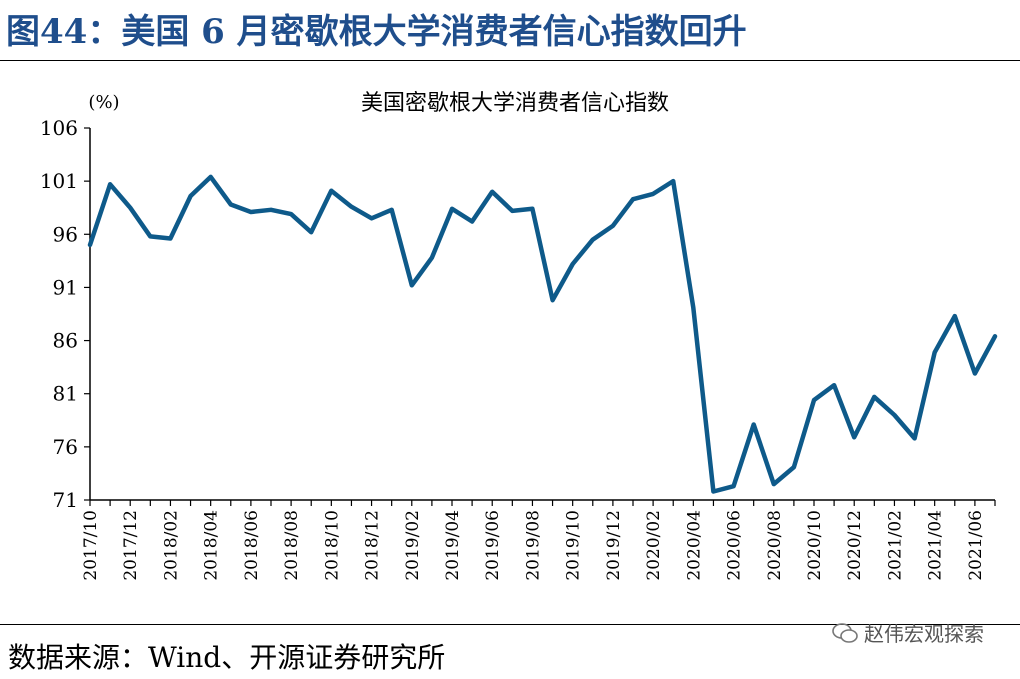 The image size is (1020, 679). I want to click on x-tick-label: 2019/02, so click(413, 545).